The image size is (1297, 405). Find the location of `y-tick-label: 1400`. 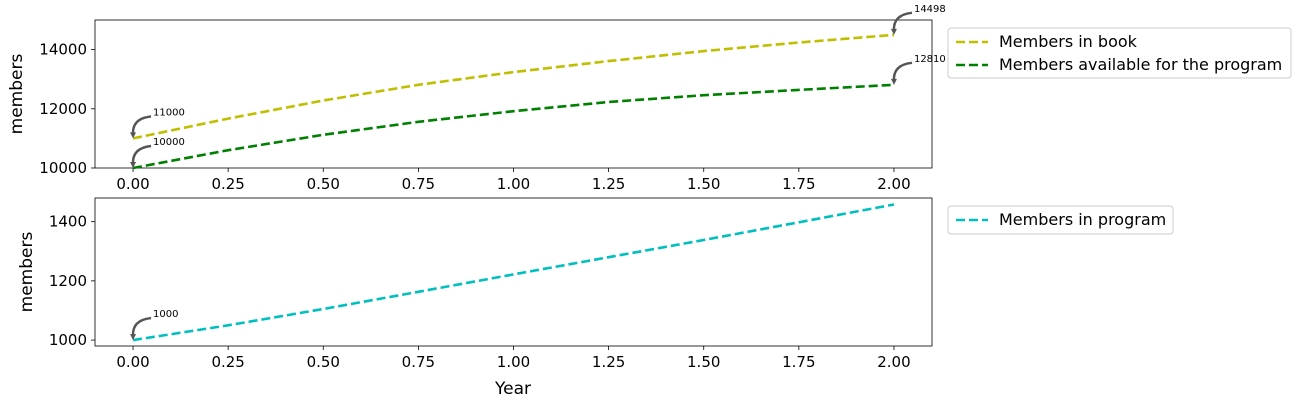

y-tick-label: 1400 is located at coordinates (68, 222).